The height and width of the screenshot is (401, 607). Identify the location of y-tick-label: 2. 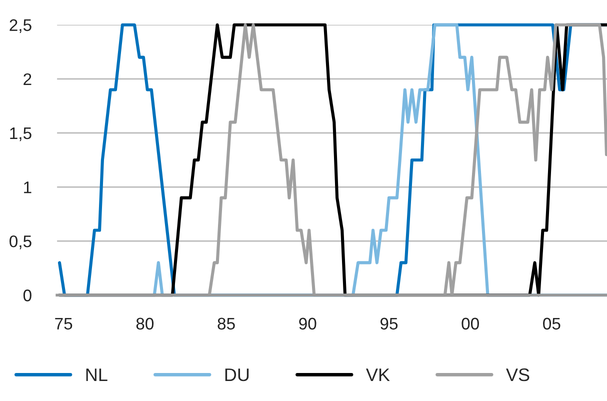
(28, 79).